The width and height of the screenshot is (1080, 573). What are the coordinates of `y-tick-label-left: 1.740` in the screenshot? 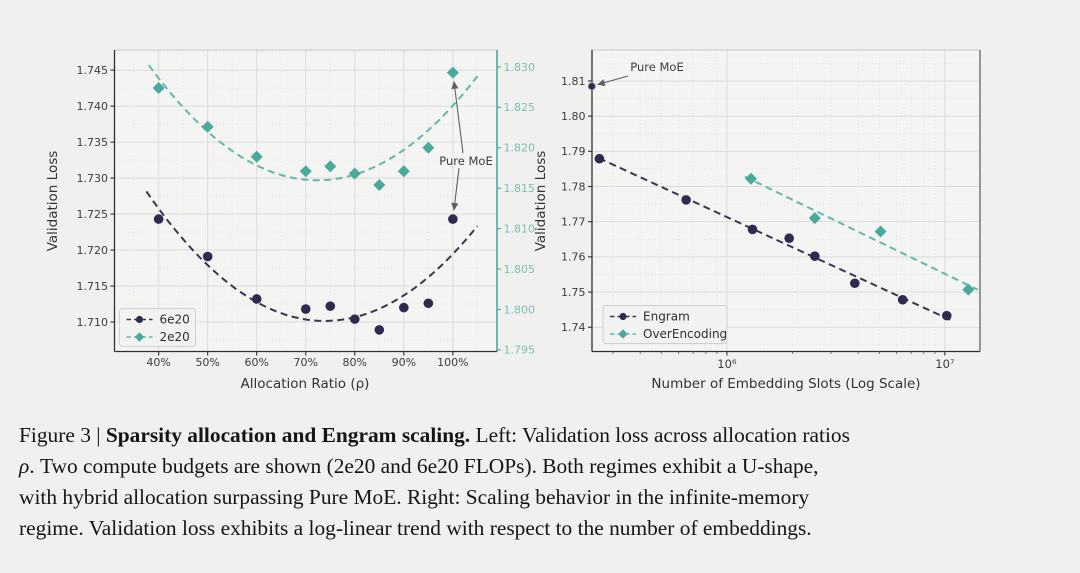 It's located at (93, 106).